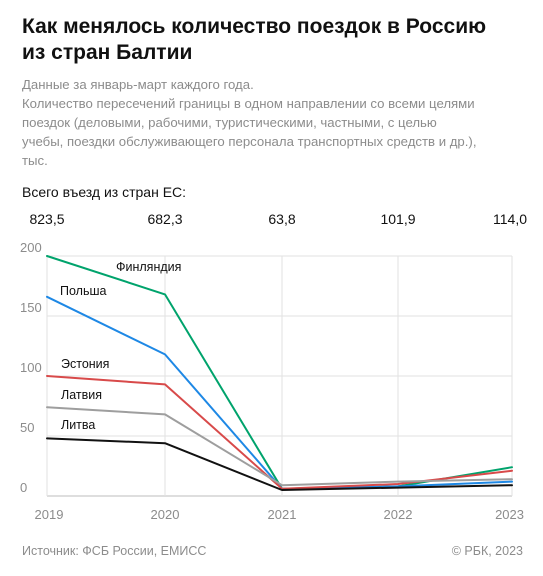 The height and width of the screenshot is (576, 543). What do you see at coordinates (31, 247) in the screenshot?
I see `y-tick-label: 200` at bounding box center [31, 247].